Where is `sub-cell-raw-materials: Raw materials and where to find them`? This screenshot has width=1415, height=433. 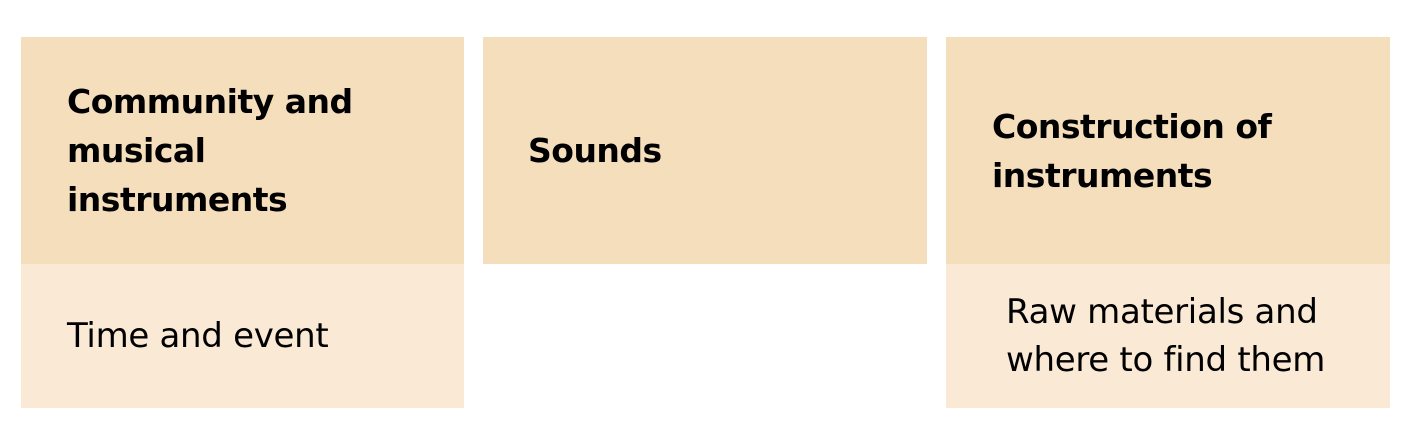
sub-cell-raw-materials: Raw materials and where to find them is located at coordinates (1168, 336).